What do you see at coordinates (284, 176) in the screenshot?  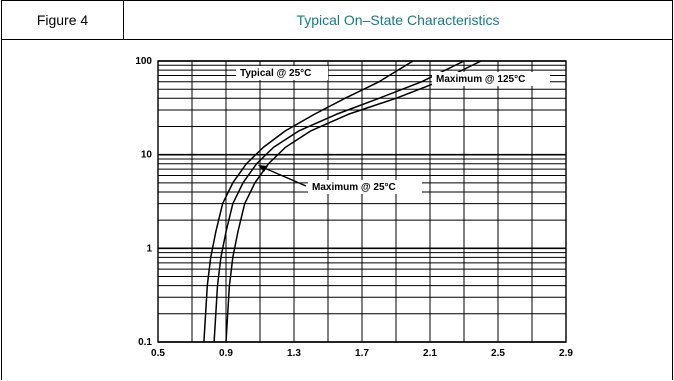 I see `annotation-leader` at bounding box center [284, 176].